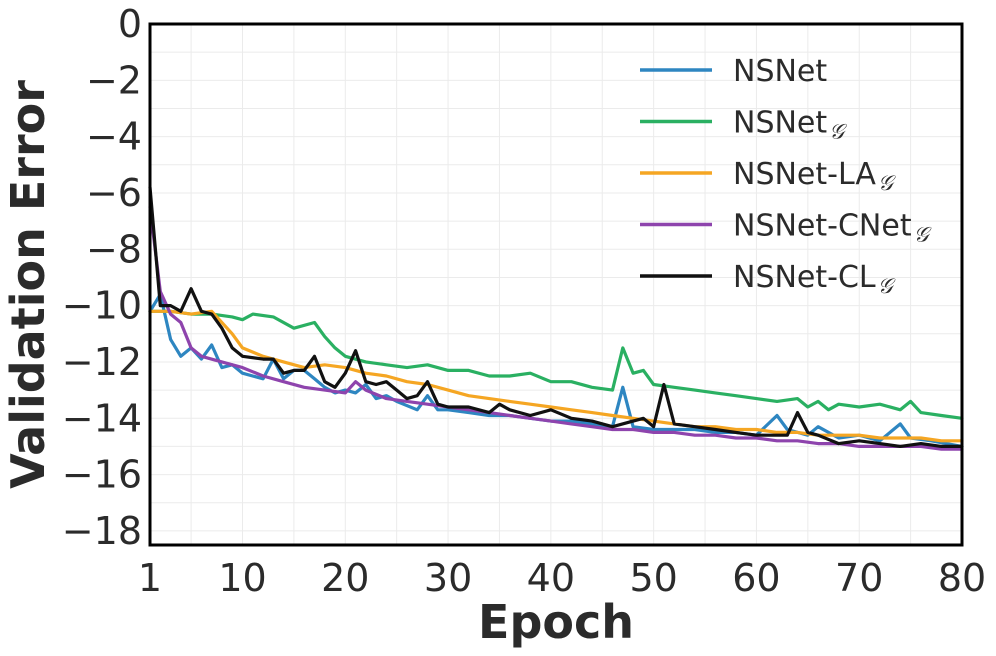  Describe the element at coordinates (448, 578) in the screenshot. I see `x-tick-label: 30` at that location.